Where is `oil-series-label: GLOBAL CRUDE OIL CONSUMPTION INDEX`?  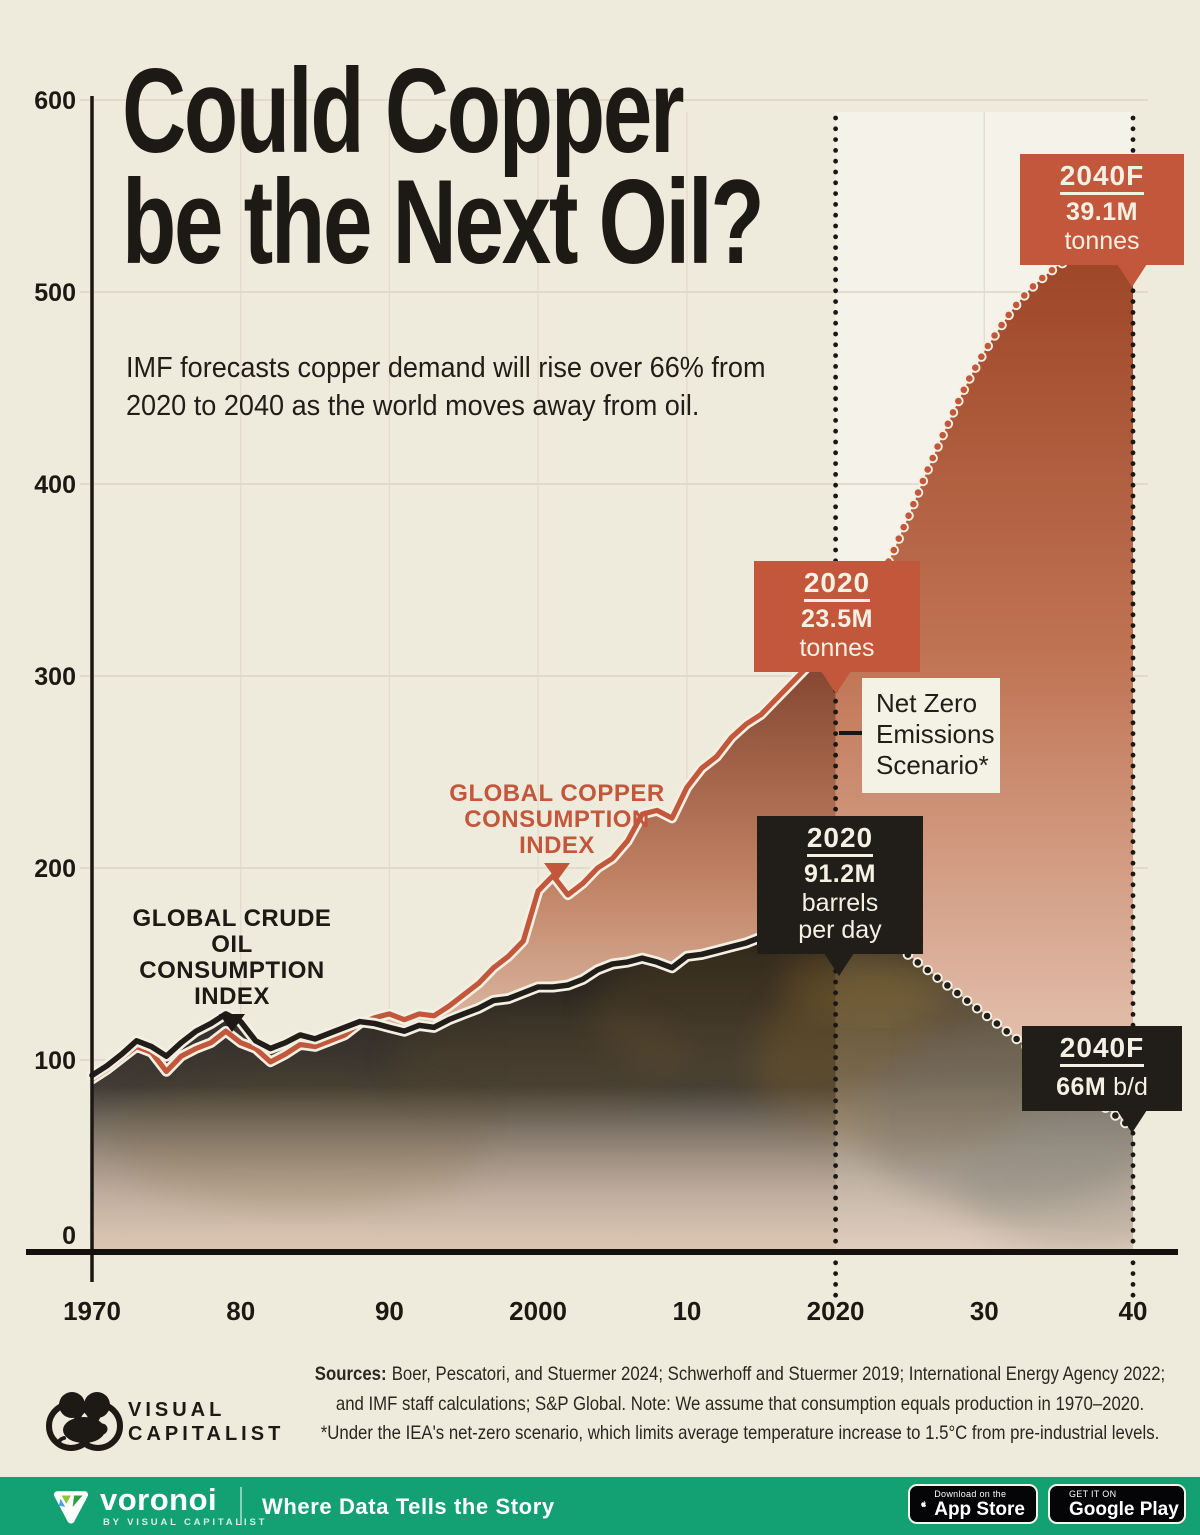 oil-series-label: GLOBAL CRUDE OIL CONSUMPTION INDEX is located at coordinates (232, 969).